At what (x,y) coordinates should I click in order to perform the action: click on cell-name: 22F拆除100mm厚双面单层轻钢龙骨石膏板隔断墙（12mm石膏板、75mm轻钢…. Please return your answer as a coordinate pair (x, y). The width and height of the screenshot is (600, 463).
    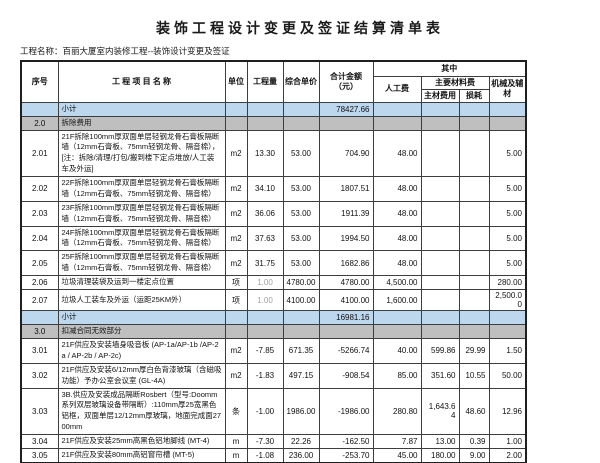
    Looking at the image, I should click on (141, 189).